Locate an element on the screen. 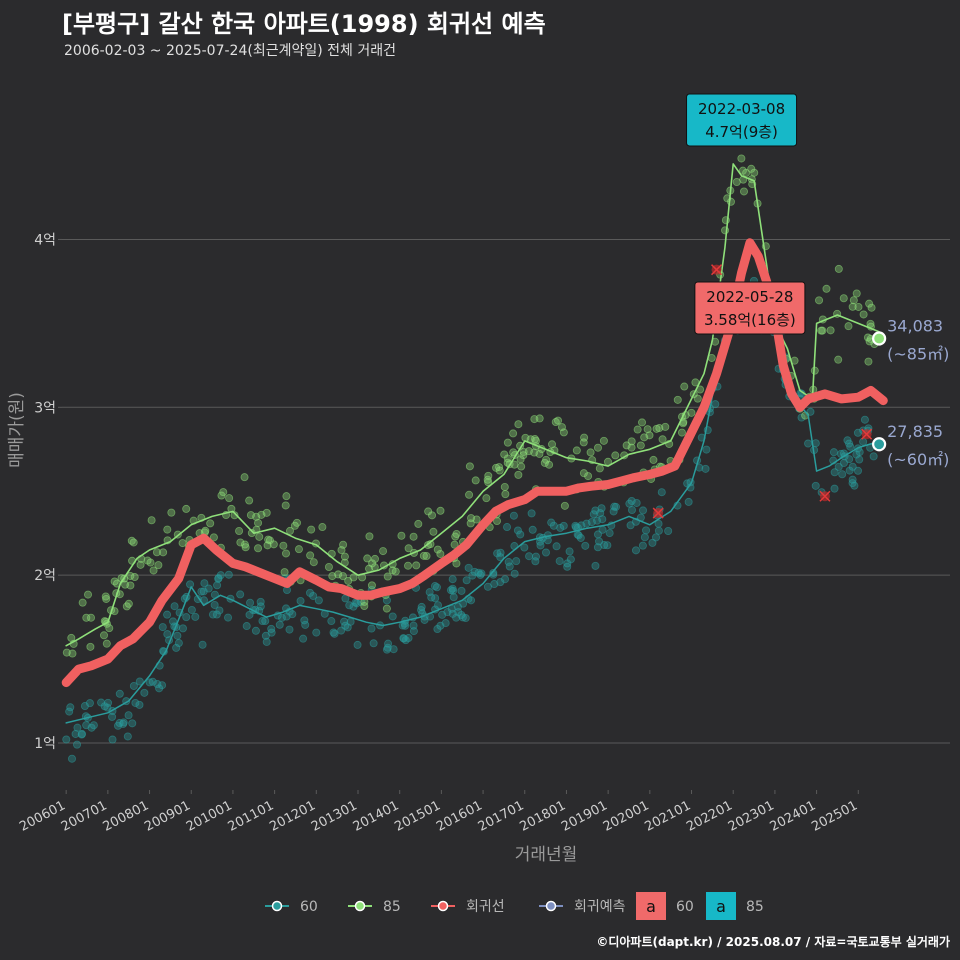  x-tick-label: 200901 is located at coordinates (167, 816).